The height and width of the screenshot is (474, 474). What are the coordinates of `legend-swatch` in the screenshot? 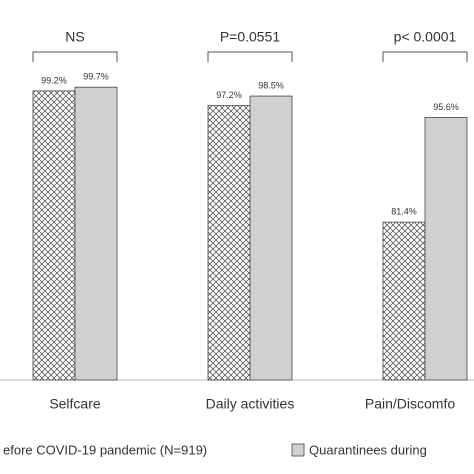 It's located at (298, 450).